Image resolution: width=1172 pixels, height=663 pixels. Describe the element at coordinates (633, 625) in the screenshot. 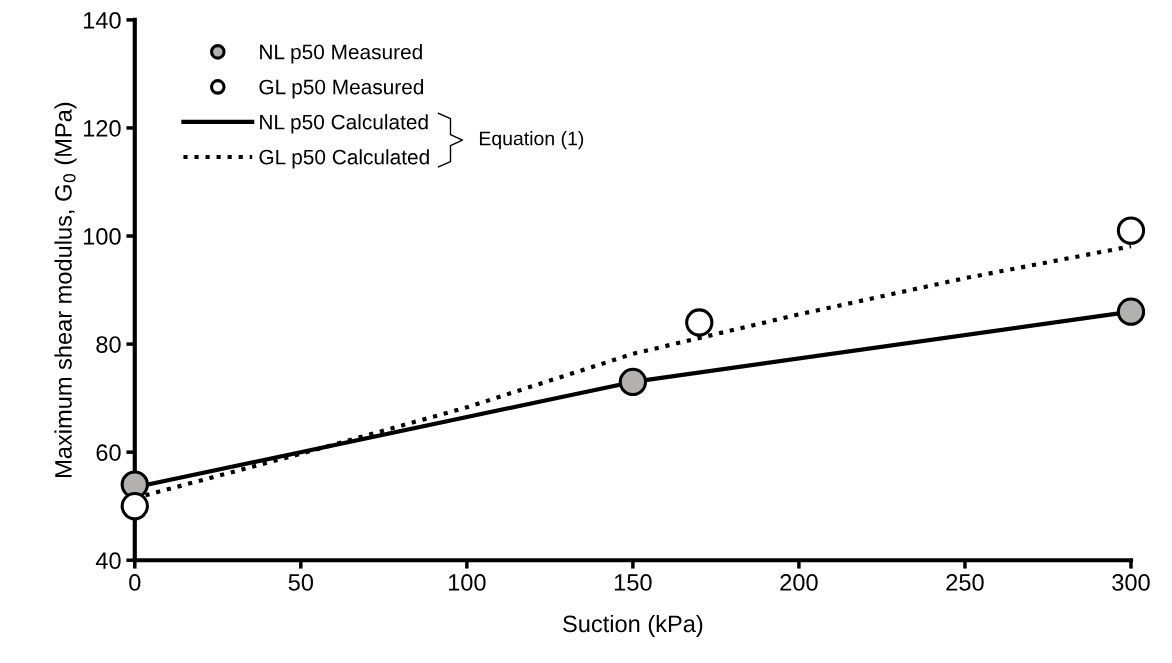

I see `x-axis-title: Suction (kPa)` at that location.